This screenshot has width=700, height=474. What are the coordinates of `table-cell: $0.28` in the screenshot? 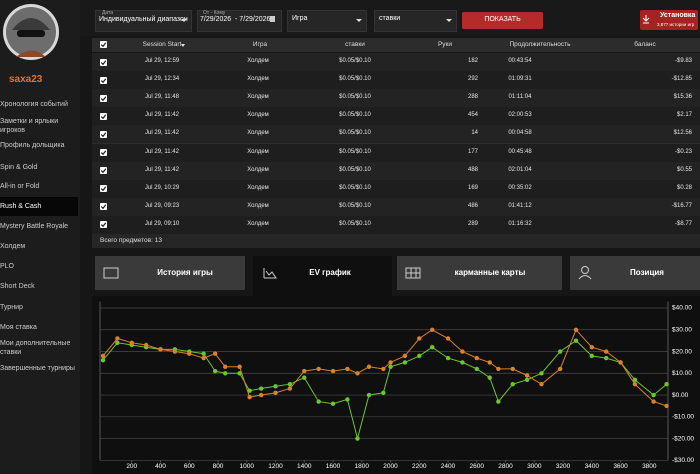 It's located at (684, 187).